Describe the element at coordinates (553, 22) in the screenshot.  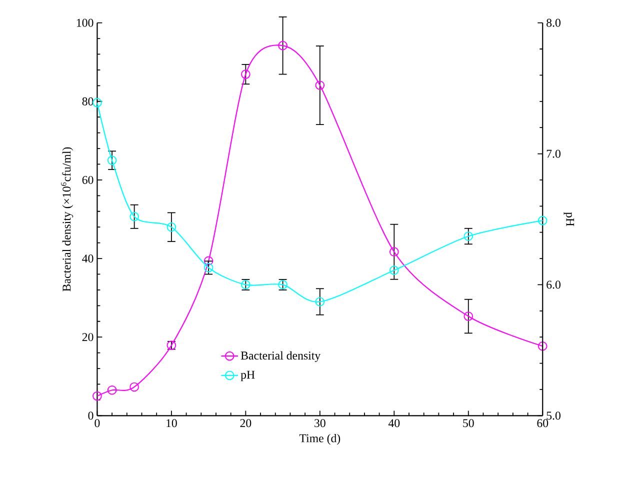
I see `y2-tick-label: 8.0` at that location.